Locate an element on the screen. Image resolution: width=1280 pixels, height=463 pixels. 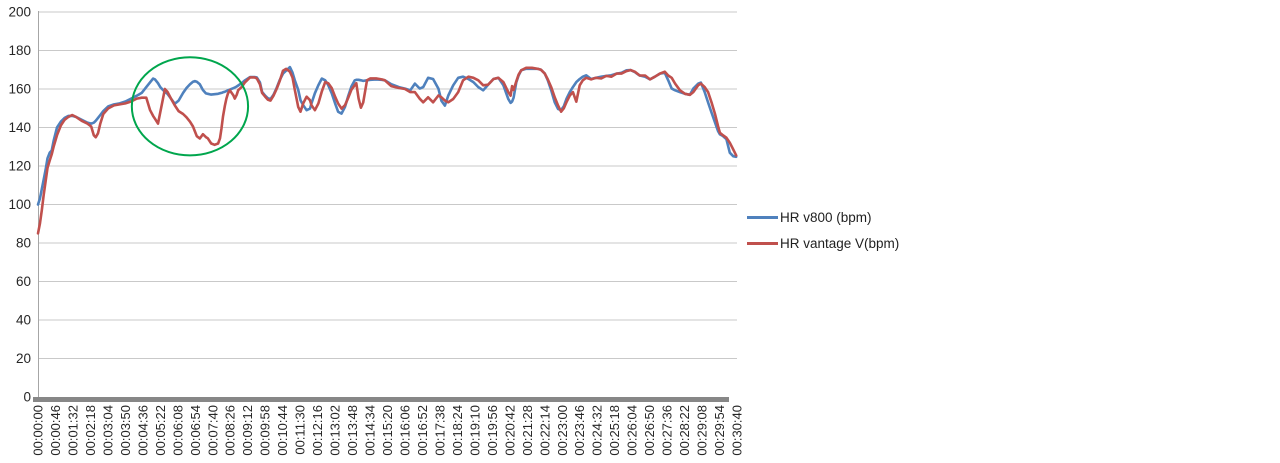
x-tick-label: 00:22:14 is located at coordinates (544, 430).